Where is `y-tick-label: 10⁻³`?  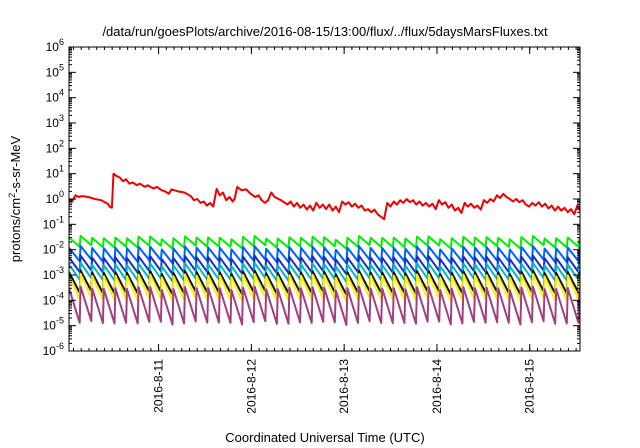
y-tick-label: 10⁻³ is located at coordinates (53, 273).